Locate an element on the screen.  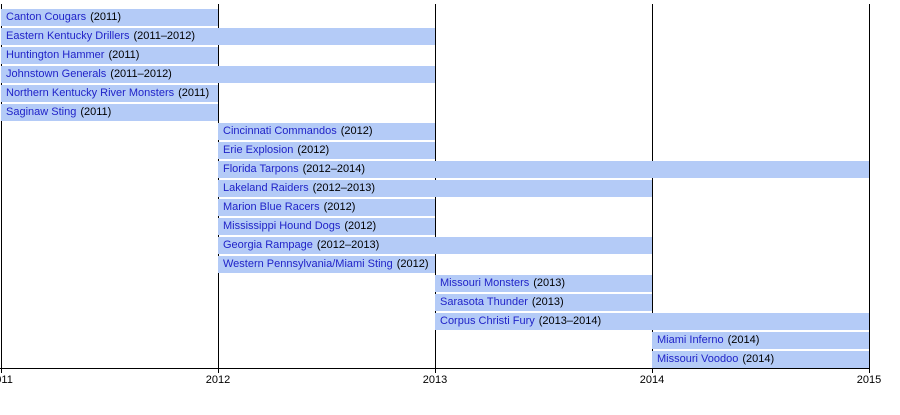
team-link: Miami Inferno is located at coordinates (690, 340).